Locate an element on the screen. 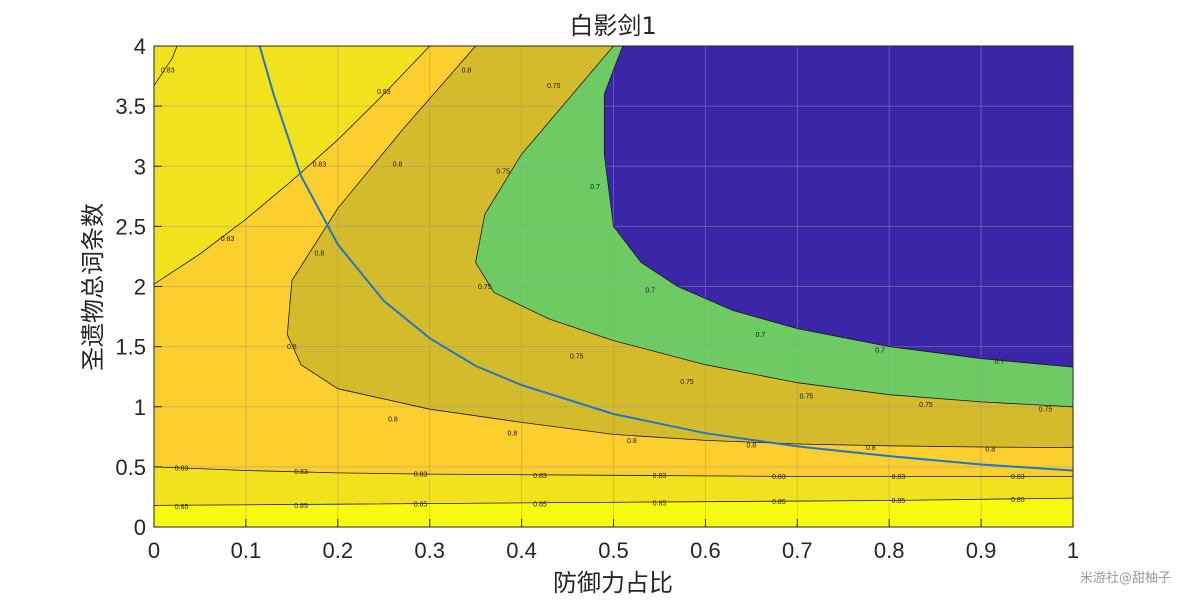 The height and width of the screenshot is (600, 1185). x-tick-label: 1 is located at coordinates (1073, 550).